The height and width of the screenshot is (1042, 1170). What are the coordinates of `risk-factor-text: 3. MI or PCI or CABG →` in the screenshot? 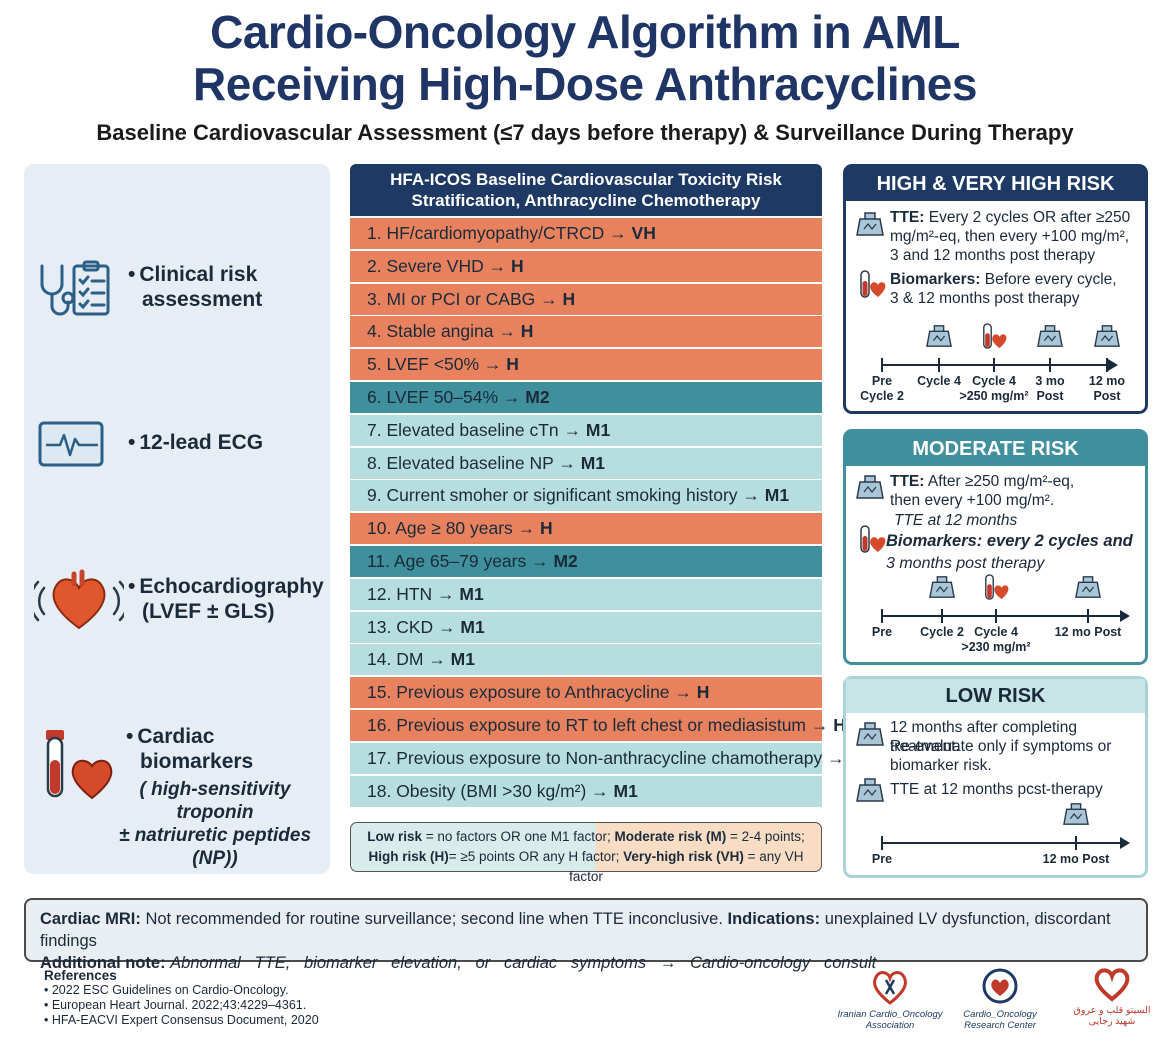 It's located at (465, 298).